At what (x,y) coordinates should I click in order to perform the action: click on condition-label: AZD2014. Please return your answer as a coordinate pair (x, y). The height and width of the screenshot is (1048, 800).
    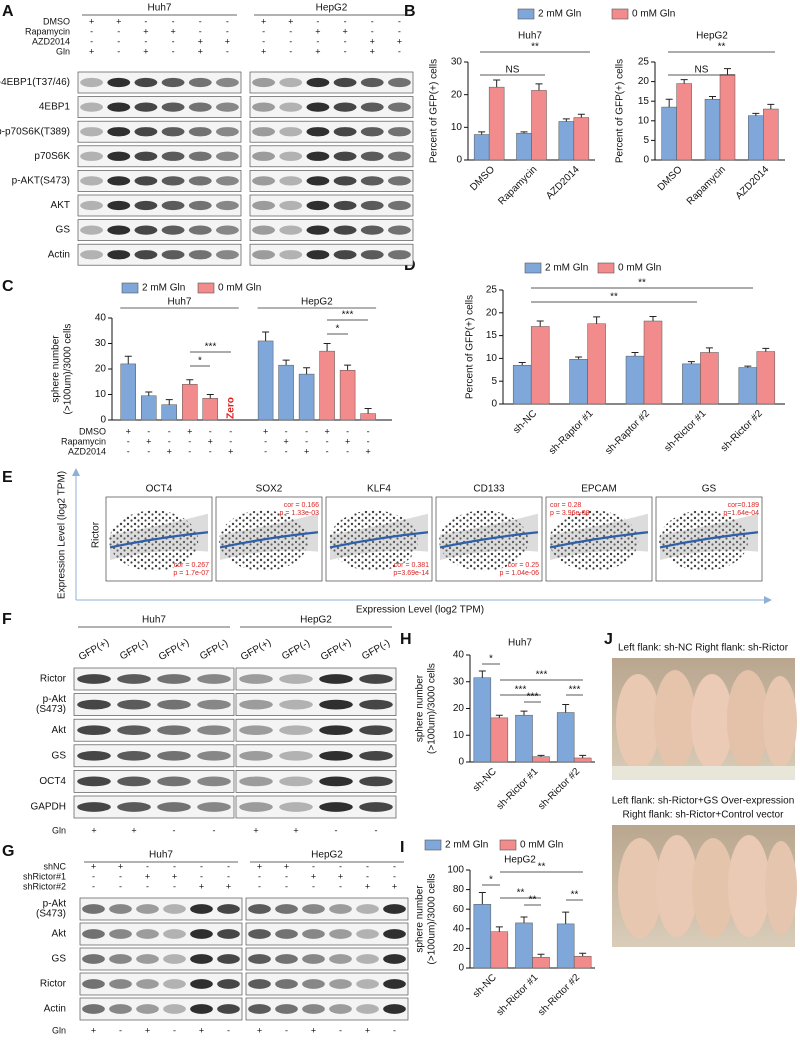
    Looking at the image, I should click on (51, 41).